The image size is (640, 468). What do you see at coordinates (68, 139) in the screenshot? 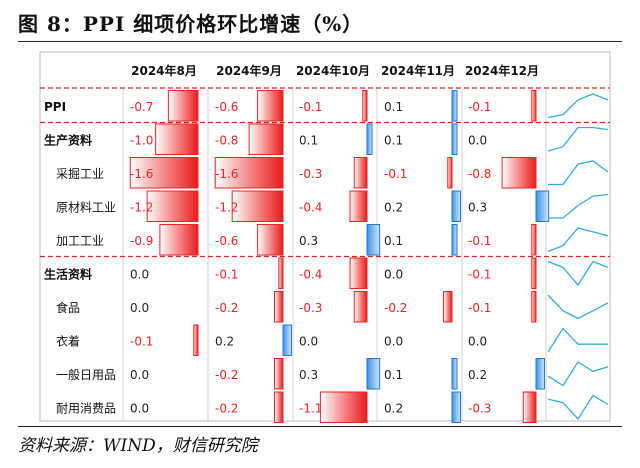
I see `row-label: 生产资料` at bounding box center [68, 139].